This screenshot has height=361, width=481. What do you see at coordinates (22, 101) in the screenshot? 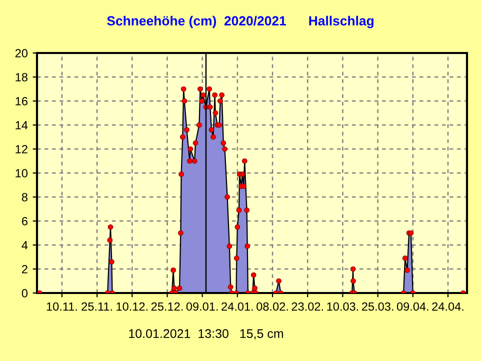
I see `y-tick-label: 16` at bounding box center [22, 101].